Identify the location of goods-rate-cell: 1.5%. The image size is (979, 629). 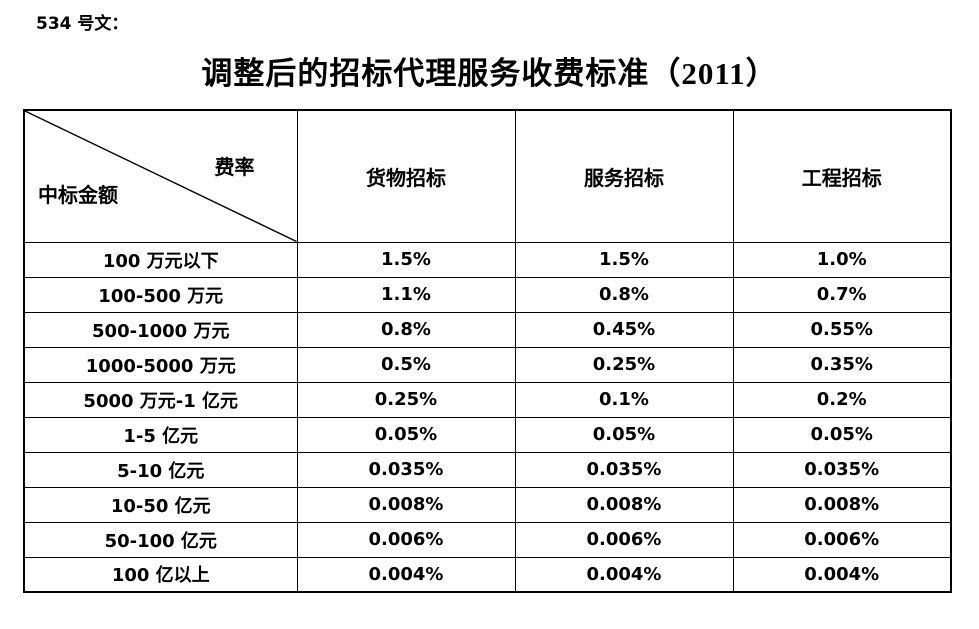
(406, 259).